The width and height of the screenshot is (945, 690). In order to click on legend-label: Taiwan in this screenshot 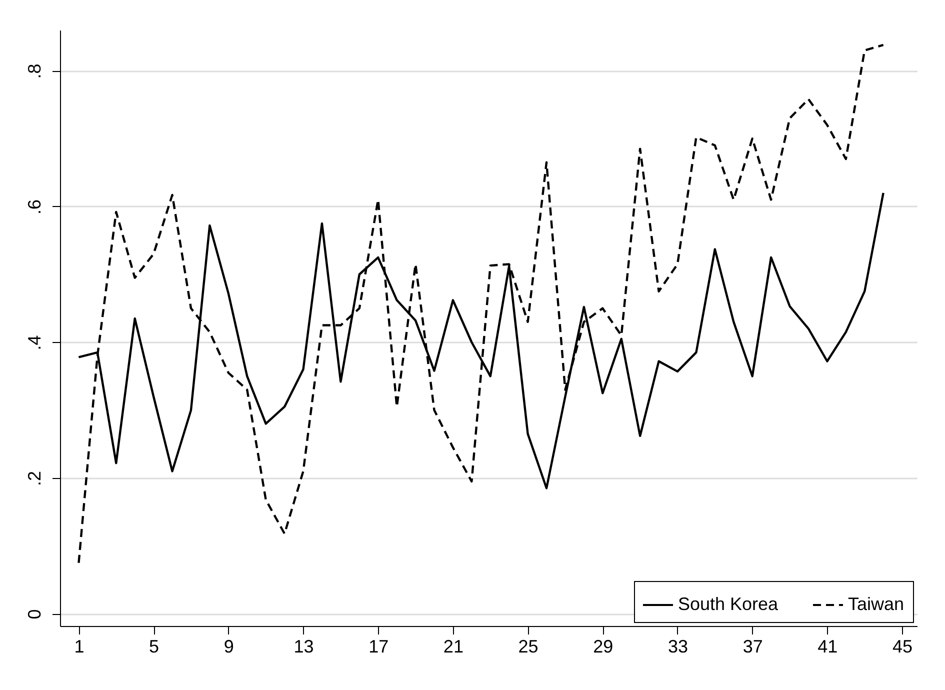, I will do `click(876, 604)`.